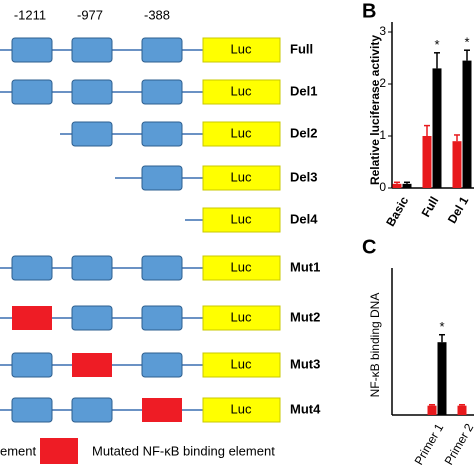  What do you see at coordinates (157, 14) in the screenshot?
I see `position-label: -388` at bounding box center [157, 14].